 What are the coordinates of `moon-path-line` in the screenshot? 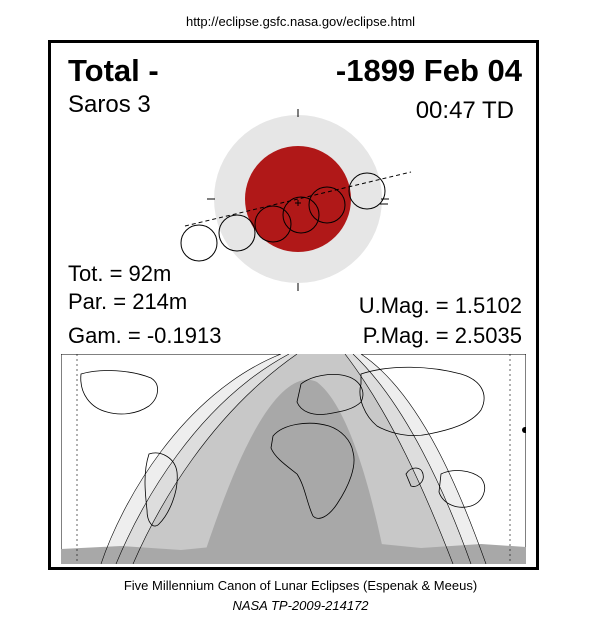 It's located at (298, 199).